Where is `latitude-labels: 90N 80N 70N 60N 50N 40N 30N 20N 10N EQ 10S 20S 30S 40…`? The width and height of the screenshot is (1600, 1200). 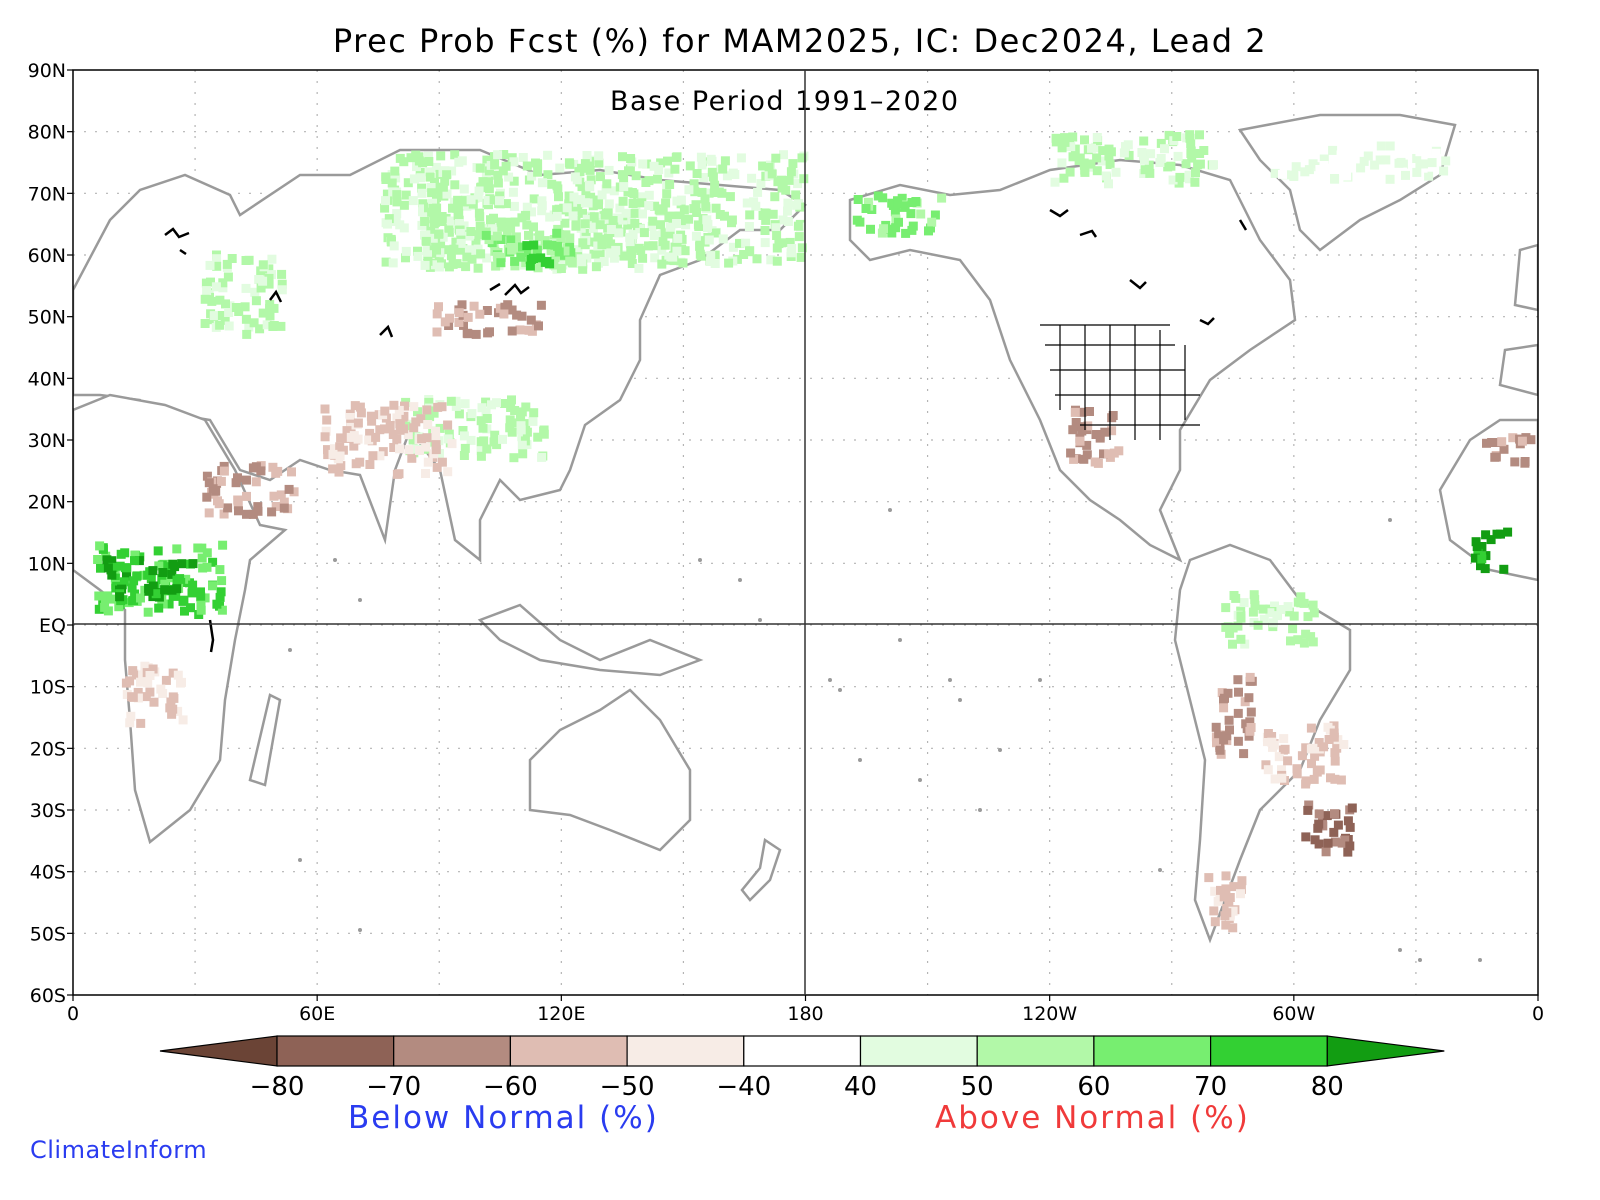 latitude-labels: 90N 80N 70N 60N 50N 40N 30N 20N 10N EQ 10S 20S 30S 40… is located at coordinates (50, 533).